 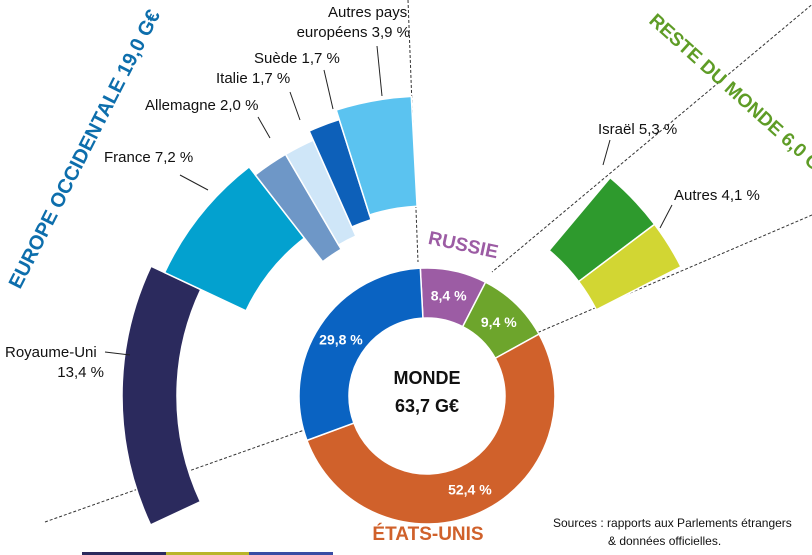 What do you see at coordinates (295, 106) in the screenshot?
I see `leader-italie` at bounding box center [295, 106].